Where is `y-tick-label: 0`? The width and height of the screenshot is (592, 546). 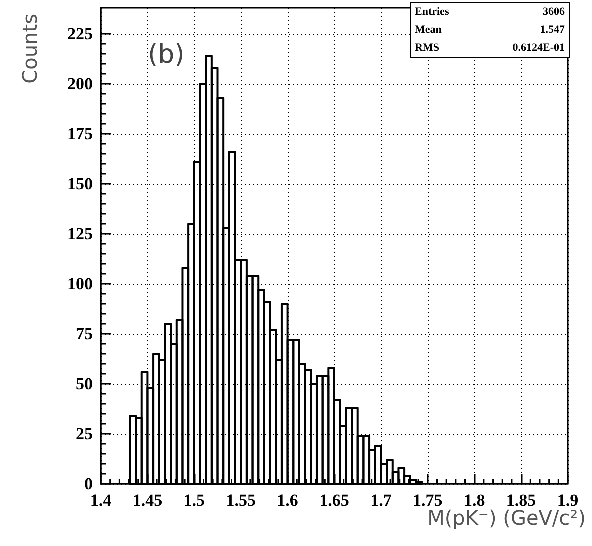 y-tick-label: 0 is located at coordinates (88, 484).